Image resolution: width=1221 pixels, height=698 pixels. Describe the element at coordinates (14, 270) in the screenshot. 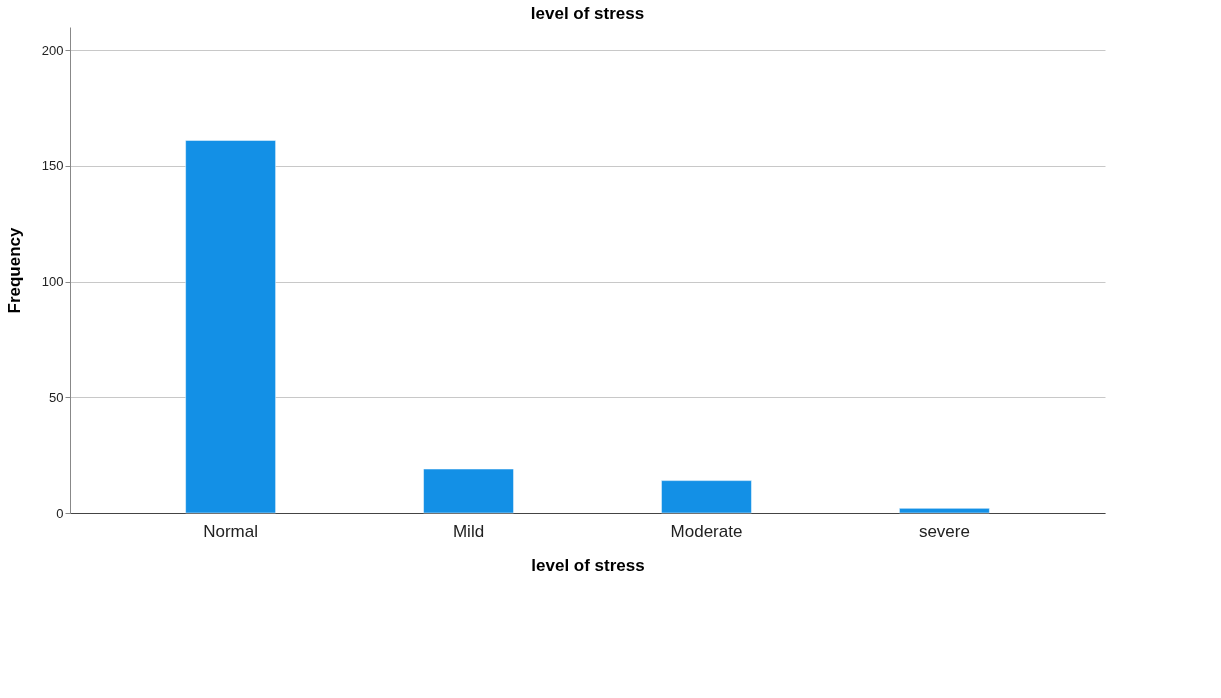

I see `y-axis-title: Frequency` at that location.